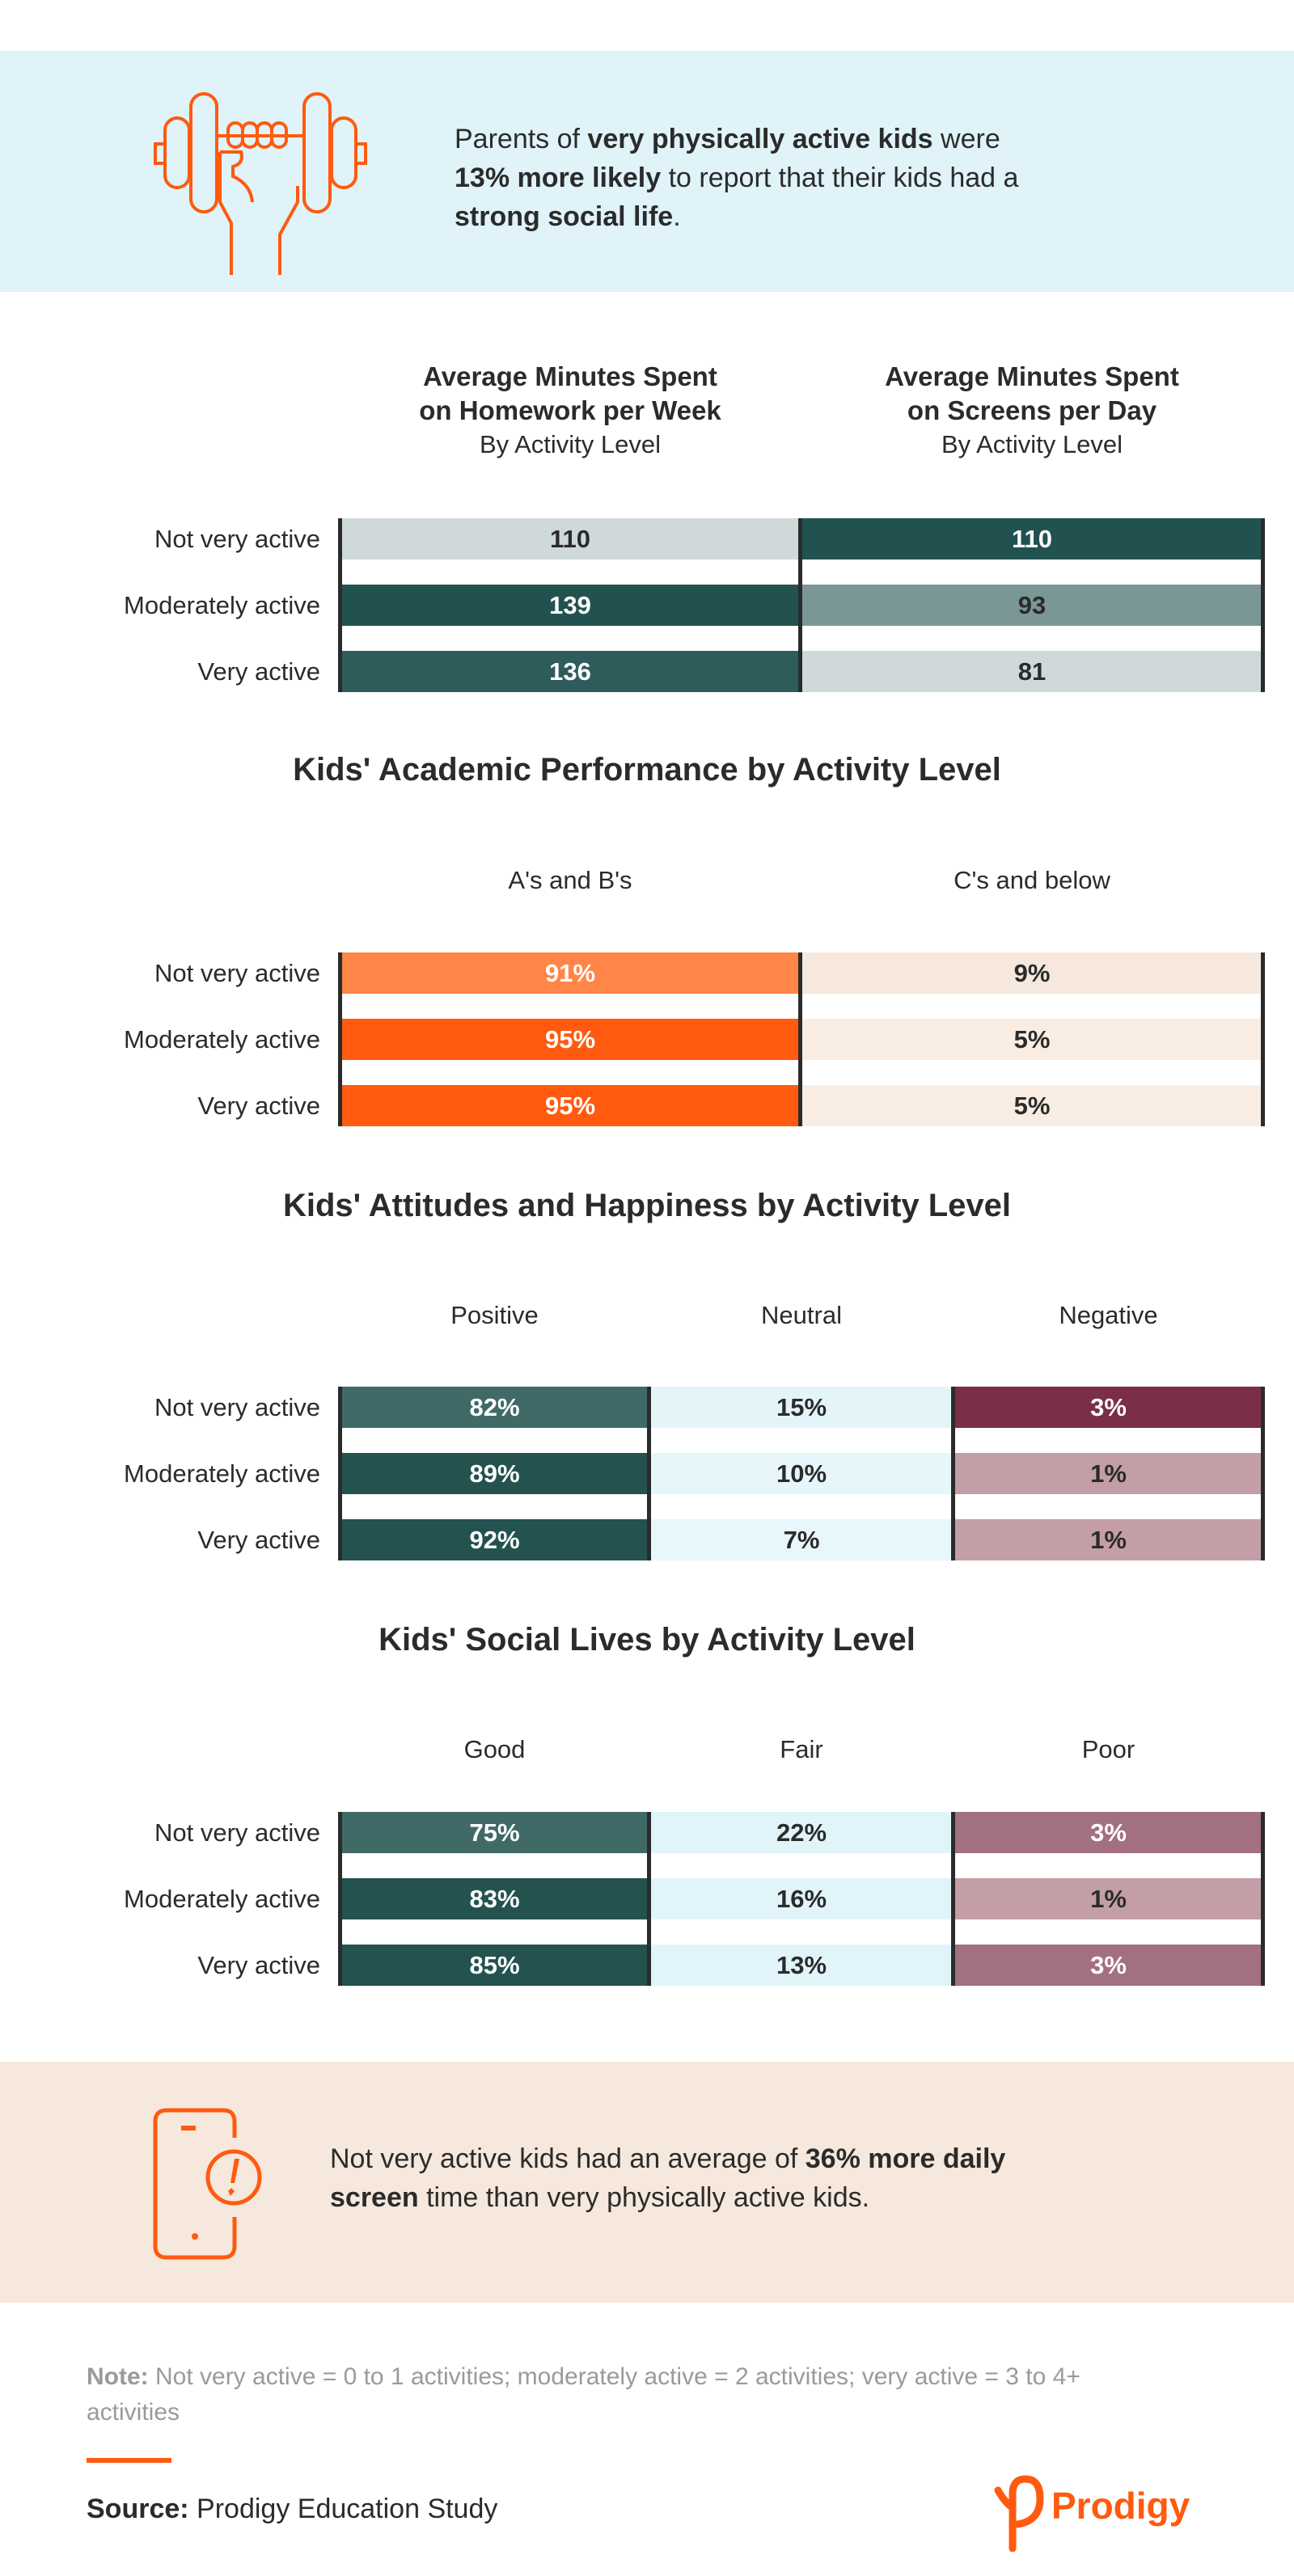  Describe the element at coordinates (207, 2184) in the screenshot. I see `phone-alert-icon` at that location.